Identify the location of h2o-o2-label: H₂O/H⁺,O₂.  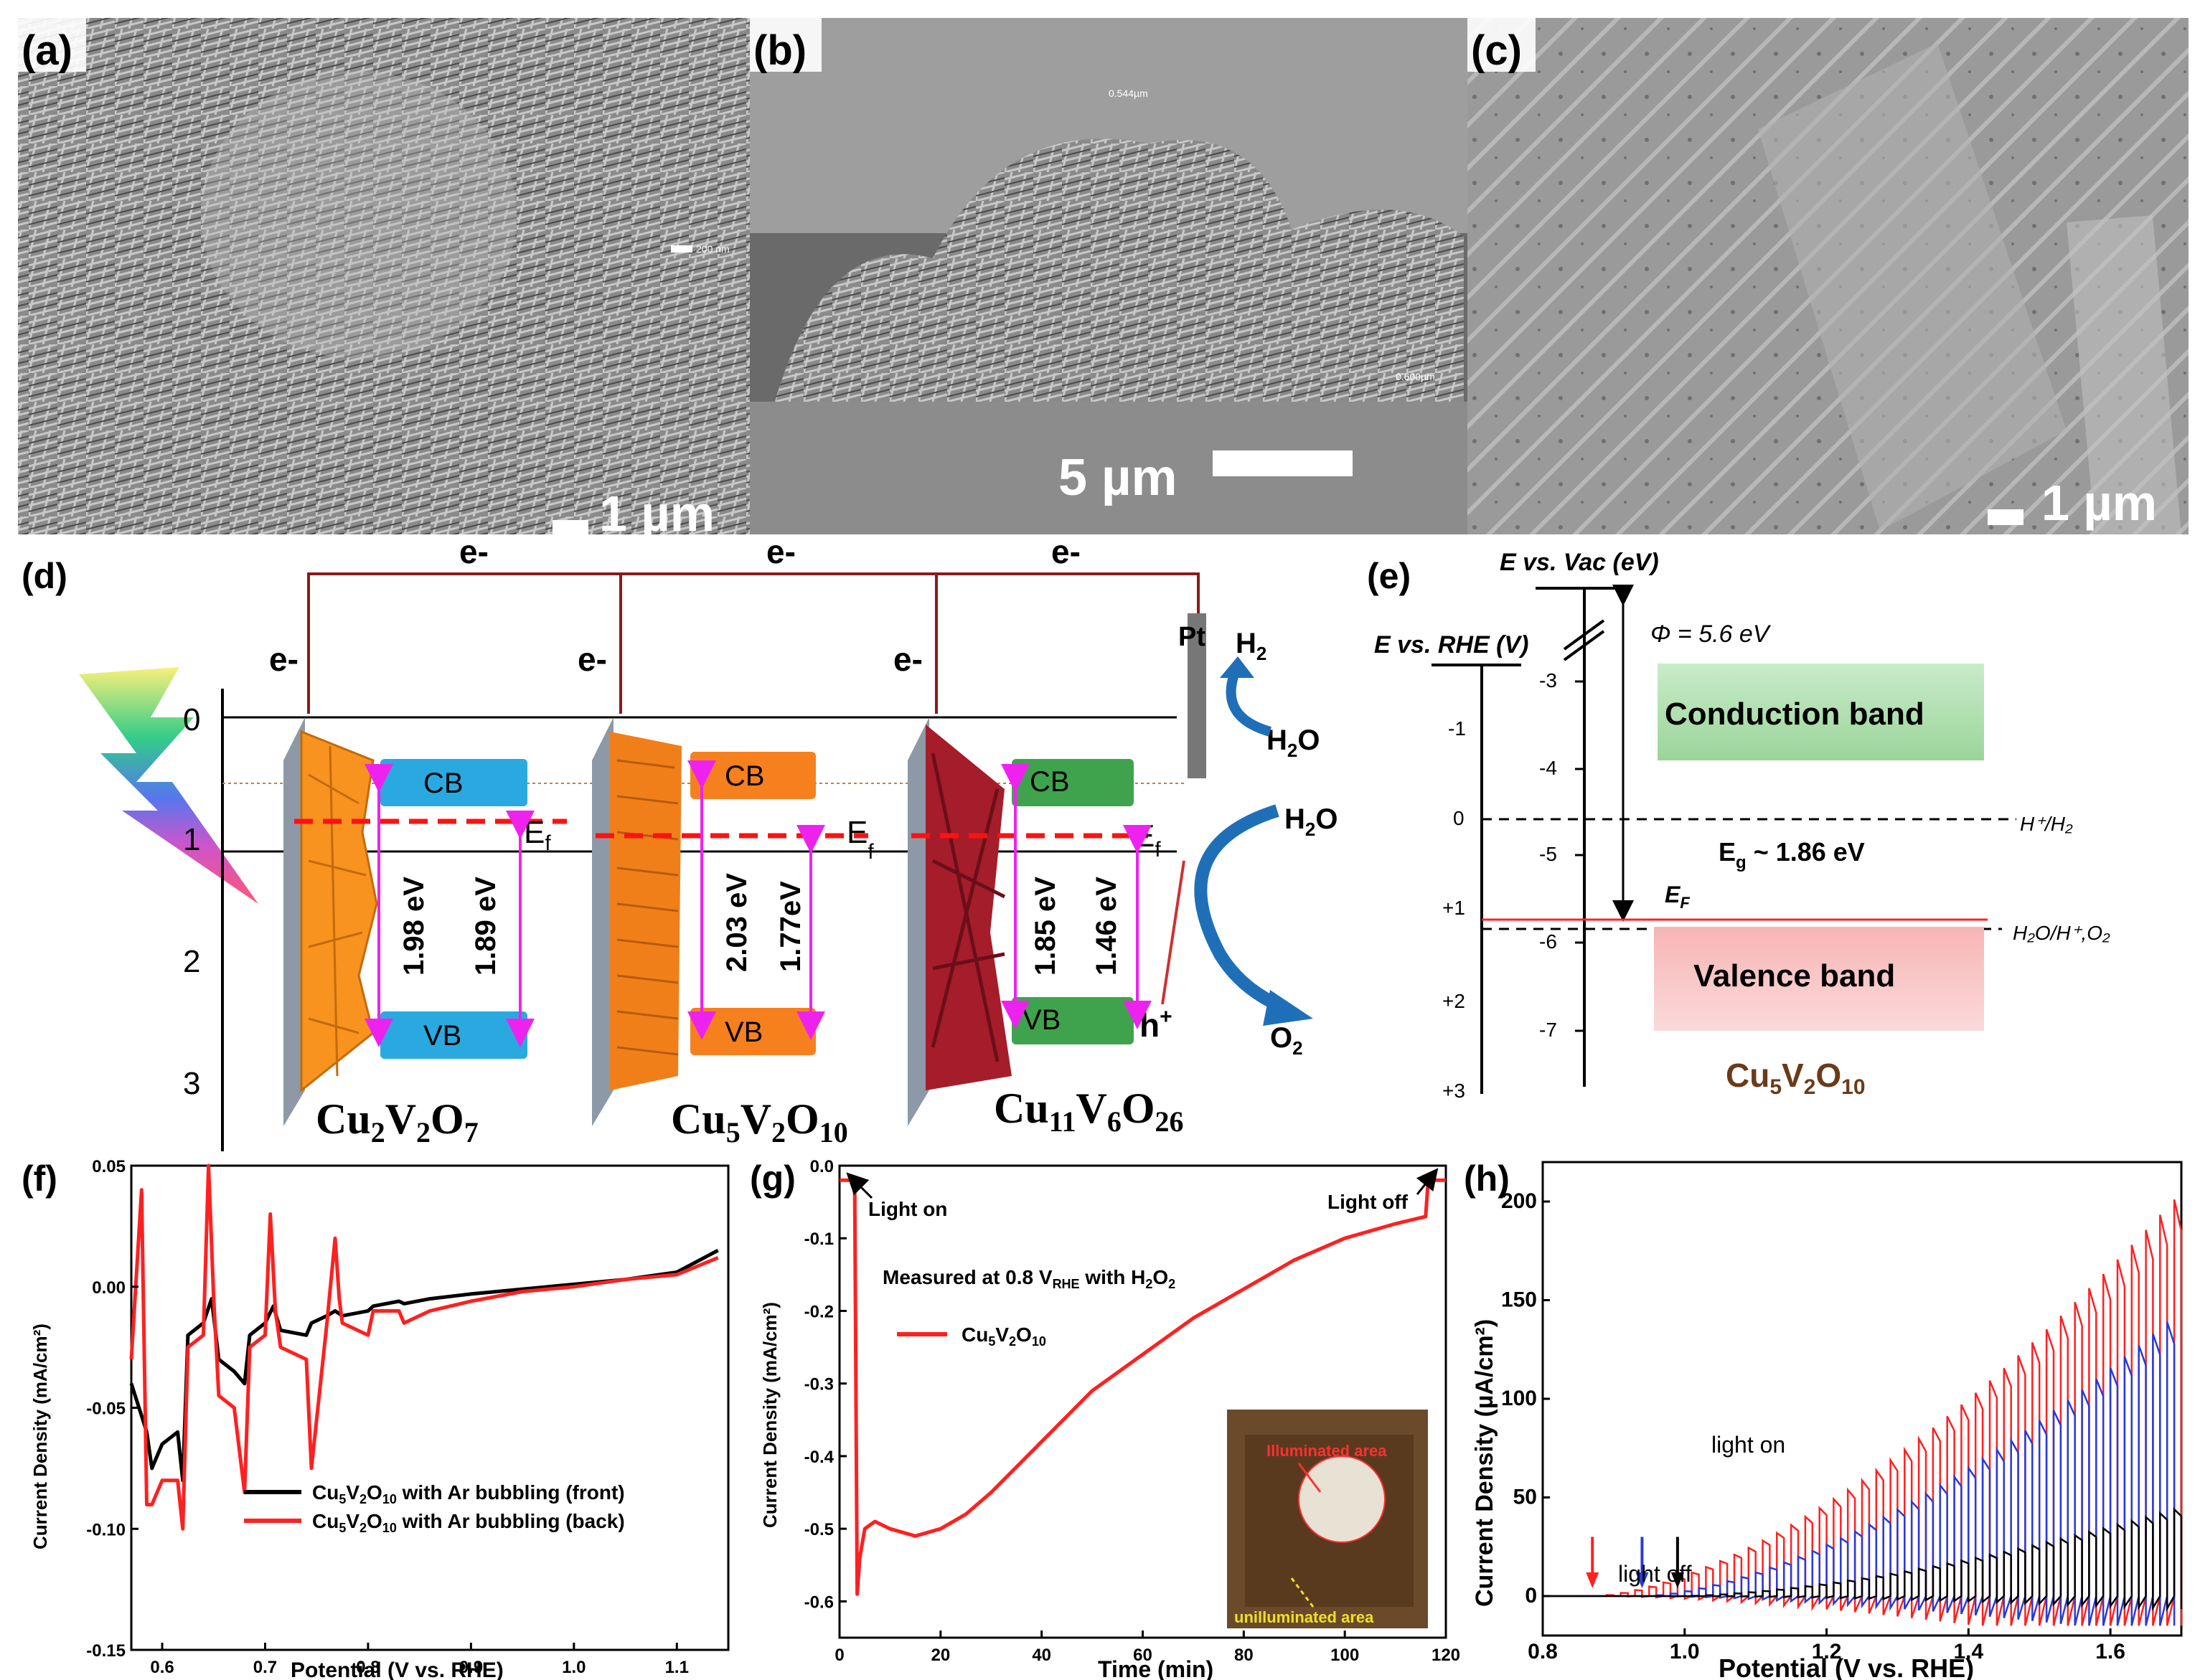
(2061, 933).